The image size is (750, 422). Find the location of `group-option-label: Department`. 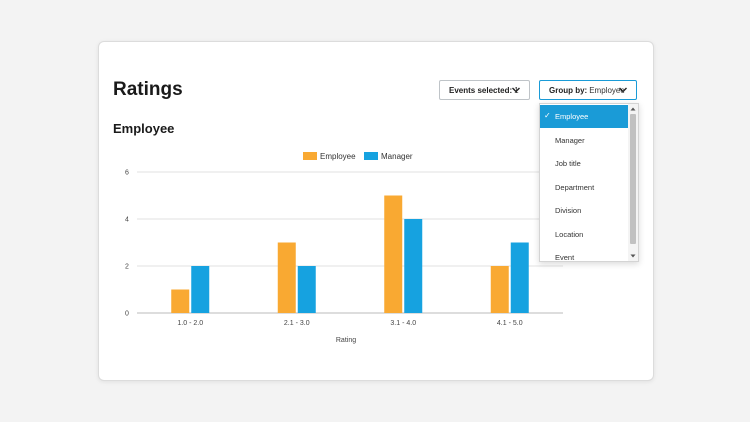

group-option-label: Department is located at coordinates (575, 187).